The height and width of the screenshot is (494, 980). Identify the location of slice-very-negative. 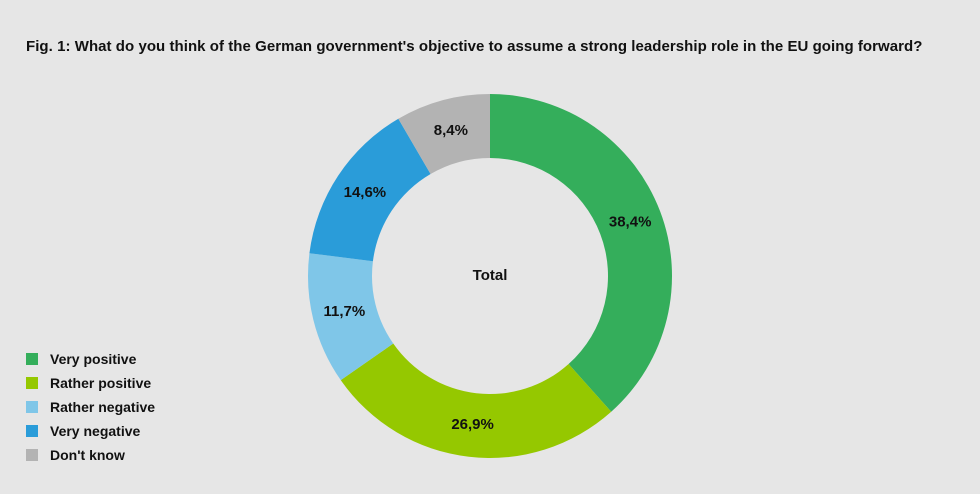
(370, 190).